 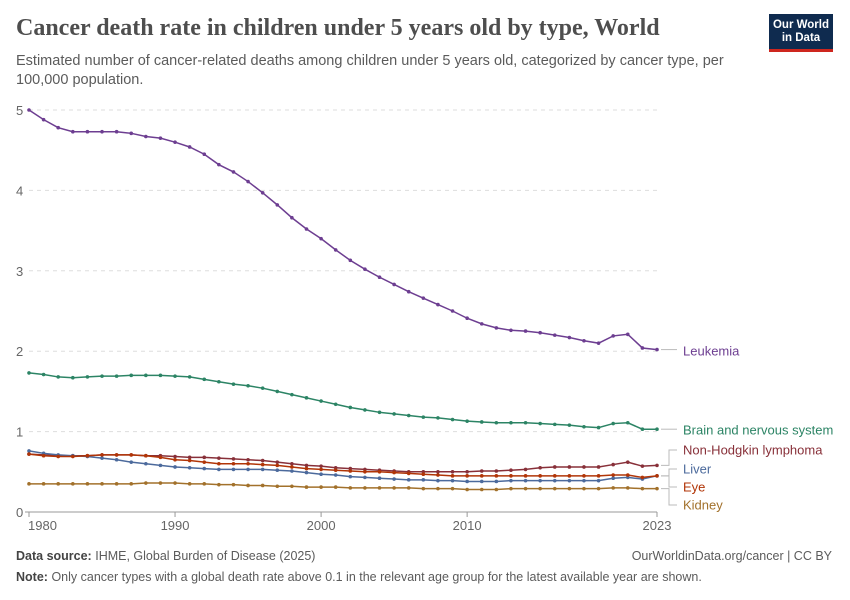 I want to click on owid-logo: Our World in Data, so click(x=801, y=33).